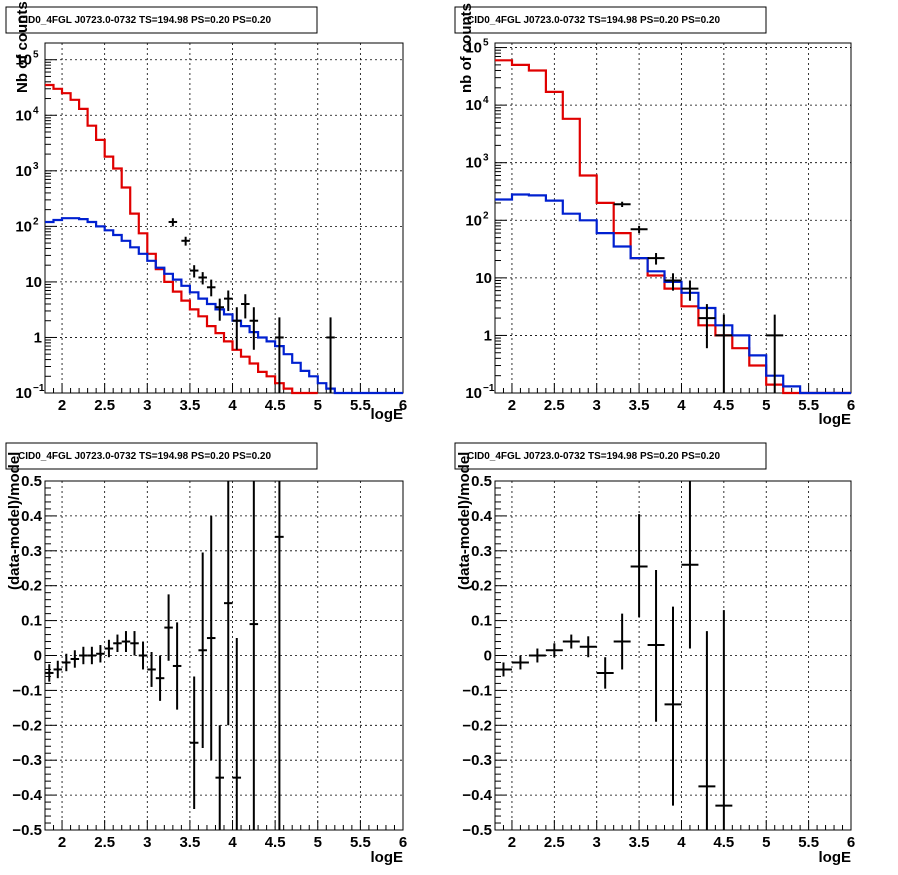 This screenshot has height=875, width=898. Describe the element at coordinates (477, 725) in the screenshot. I see `y-tick-label: −0.2` at that location.